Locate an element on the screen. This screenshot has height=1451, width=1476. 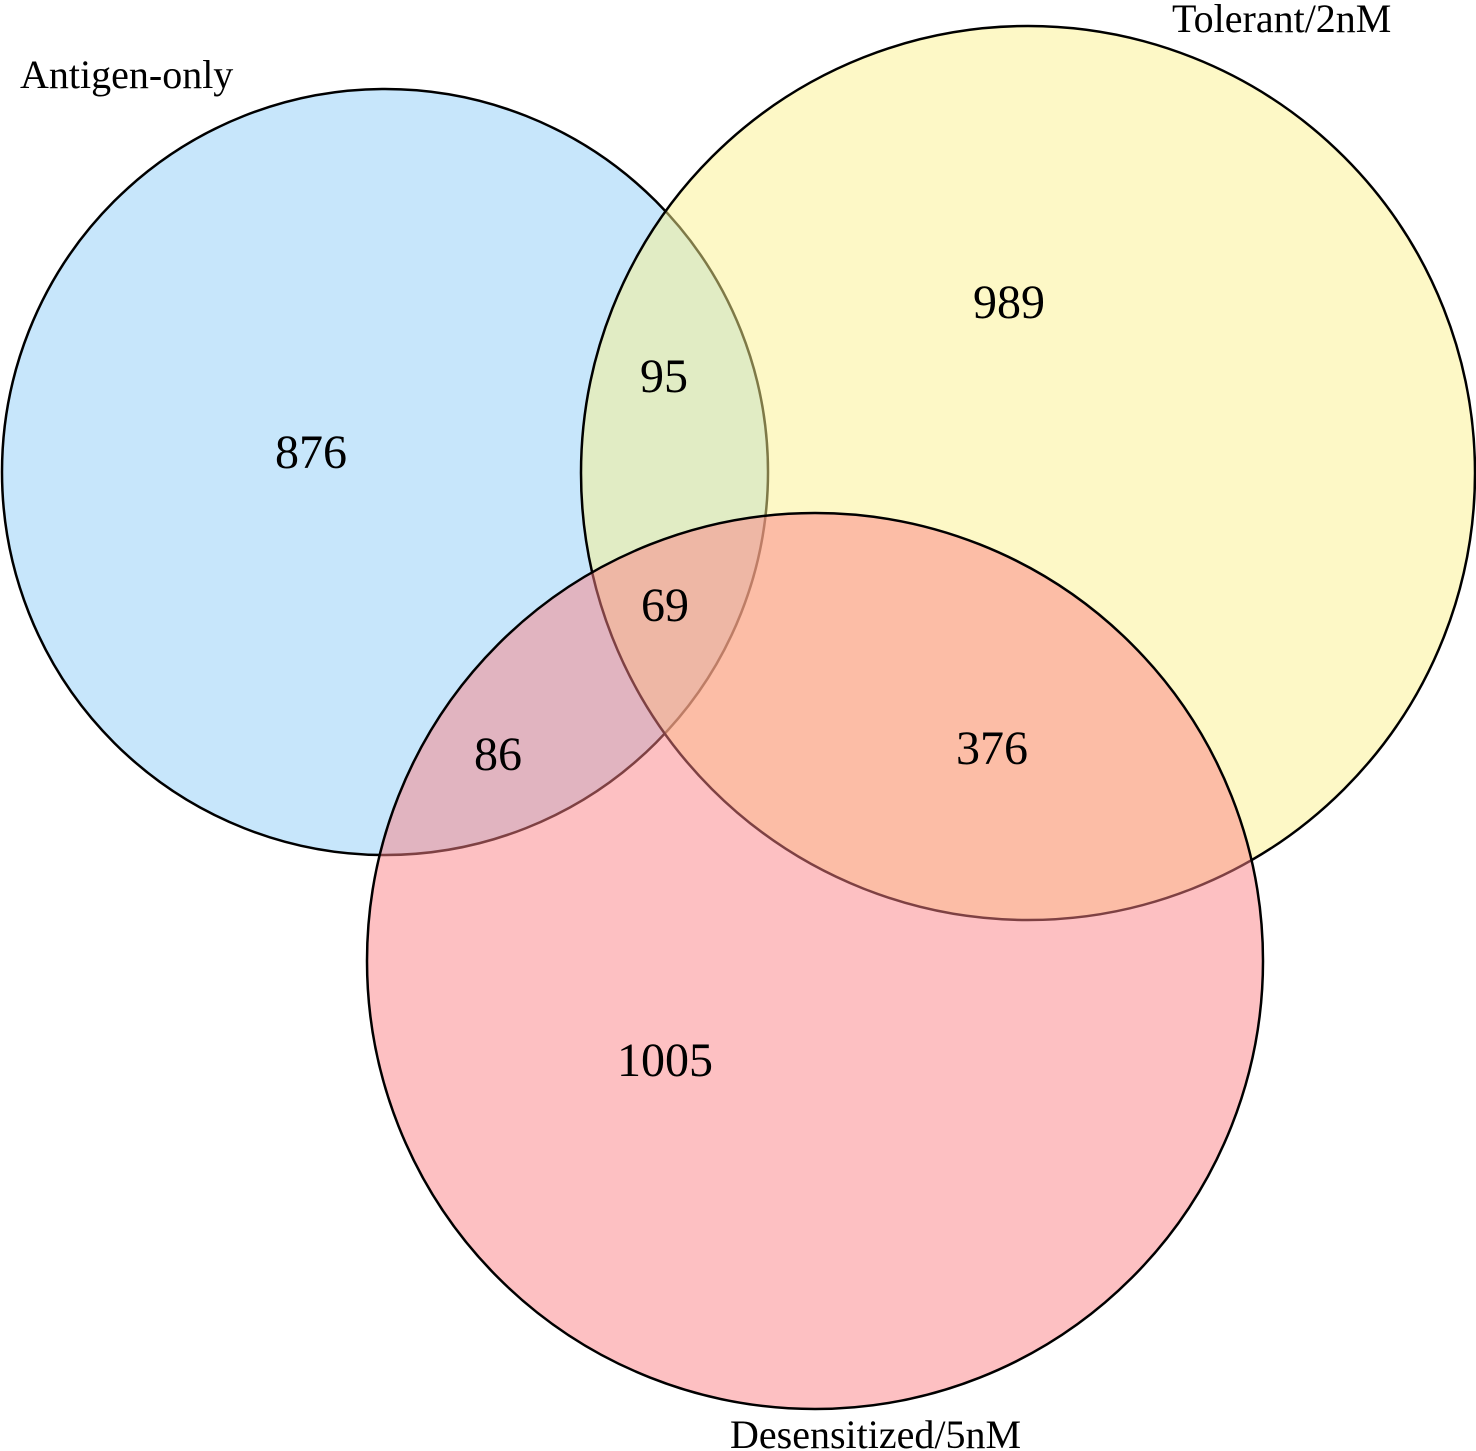
count-desensitized-only: 1005 is located at coordinates (665, 1060).